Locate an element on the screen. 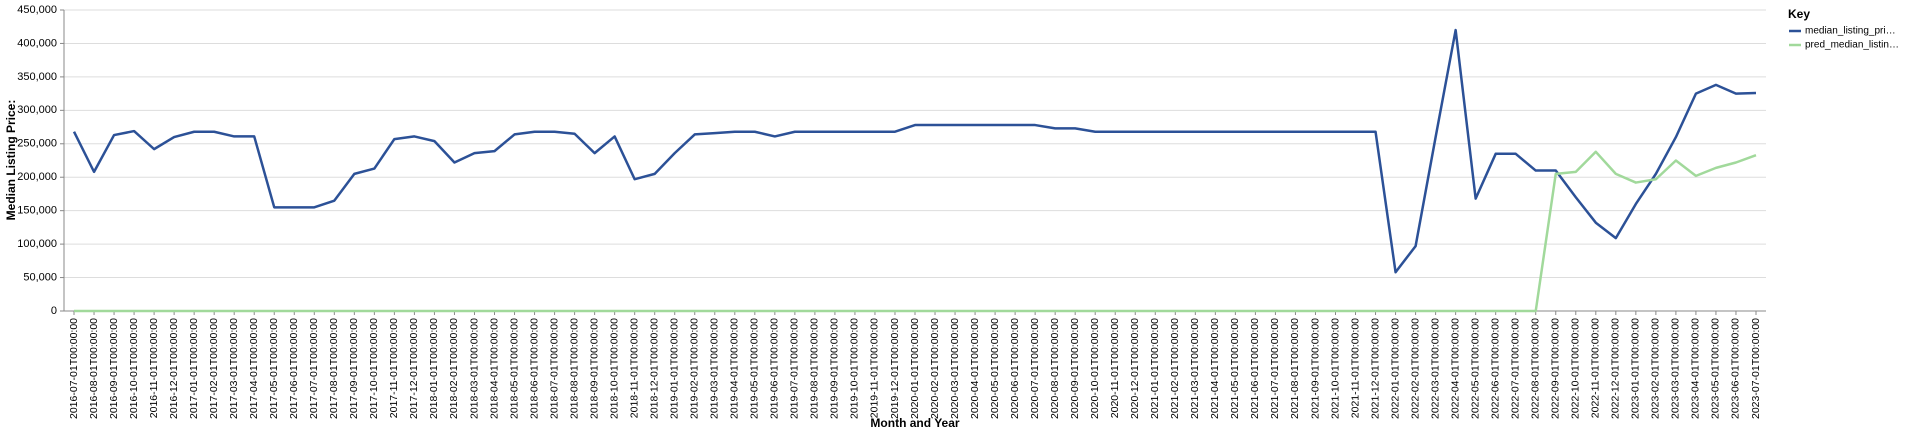 This screenshot has height=434, width=1920. y-tick-label: 300,000 is located at coordinates (37, 110).